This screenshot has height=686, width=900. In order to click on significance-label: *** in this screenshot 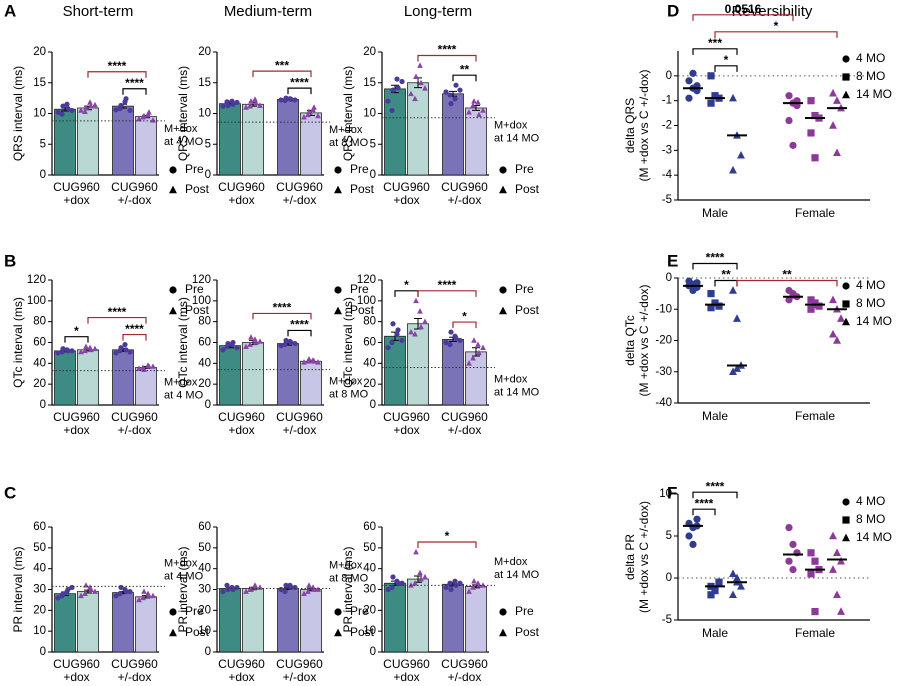, I will do `click(282, 65)`.